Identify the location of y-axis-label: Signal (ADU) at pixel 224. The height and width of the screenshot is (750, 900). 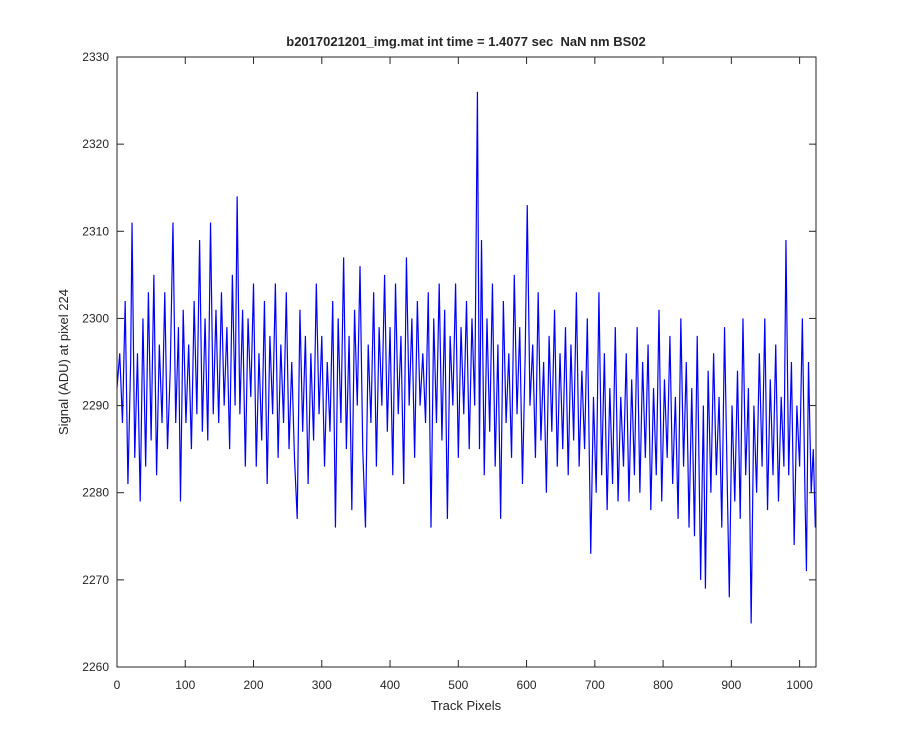
(63, 362).